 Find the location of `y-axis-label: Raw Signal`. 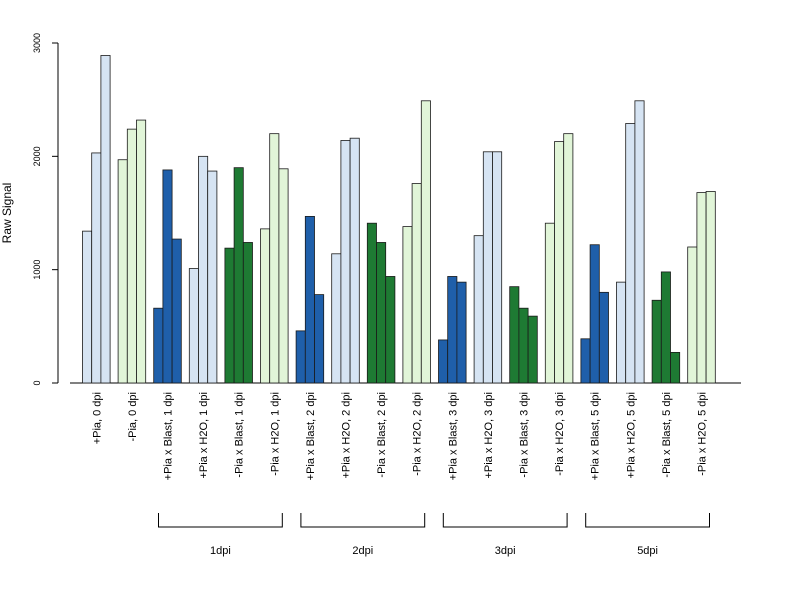

y-axis-label: Raw Signal is located at coordinates (7, 213).